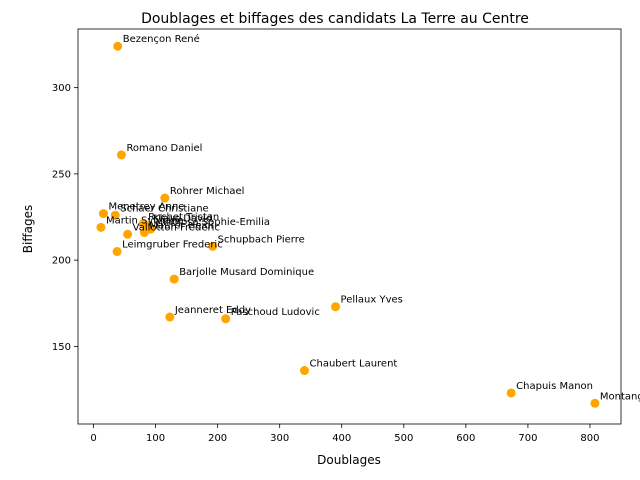 This screenshot has height=480, width=640. I want to click on point-label: Pellaux Yves, so click(372, 300).